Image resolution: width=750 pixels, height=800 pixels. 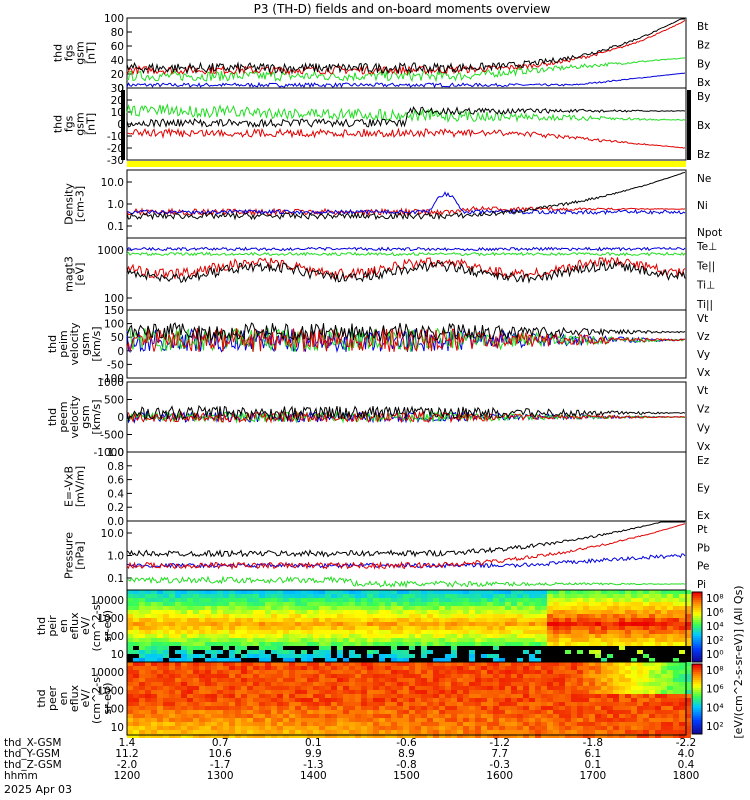 I want to click on y-tick-label: 60, so click(x=117, y=47).